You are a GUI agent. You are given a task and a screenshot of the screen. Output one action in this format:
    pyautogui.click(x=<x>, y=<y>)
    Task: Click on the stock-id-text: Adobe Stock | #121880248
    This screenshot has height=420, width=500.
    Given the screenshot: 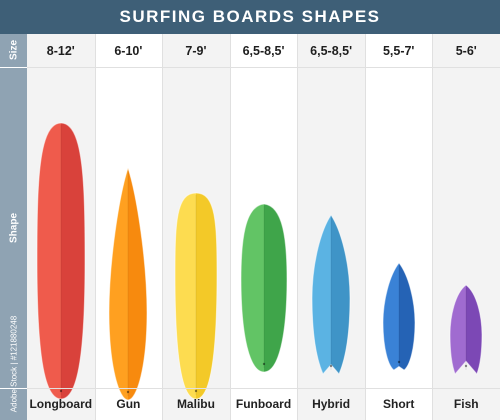 What is the action you would take?
    pyautogui.click(x=13, y=364)
    